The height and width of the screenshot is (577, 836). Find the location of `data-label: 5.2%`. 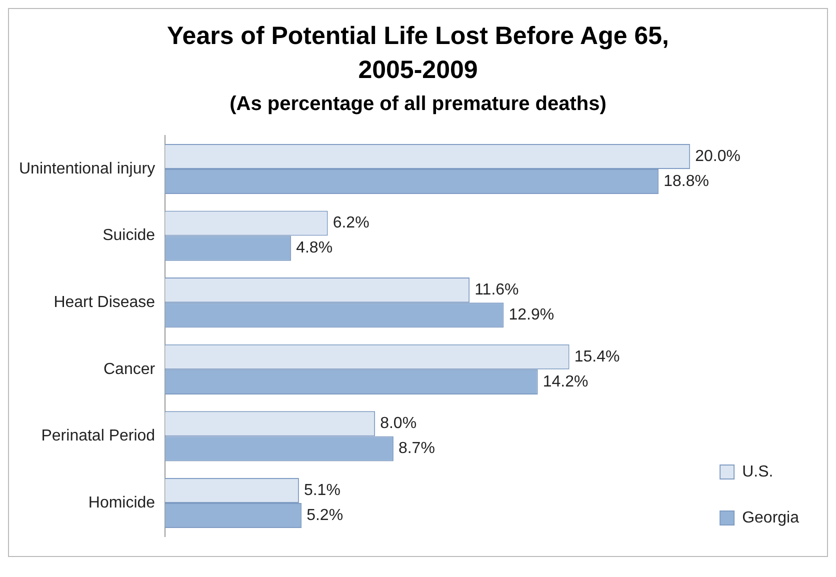

data-label: 5.2% is located at coordinates (325, 515).